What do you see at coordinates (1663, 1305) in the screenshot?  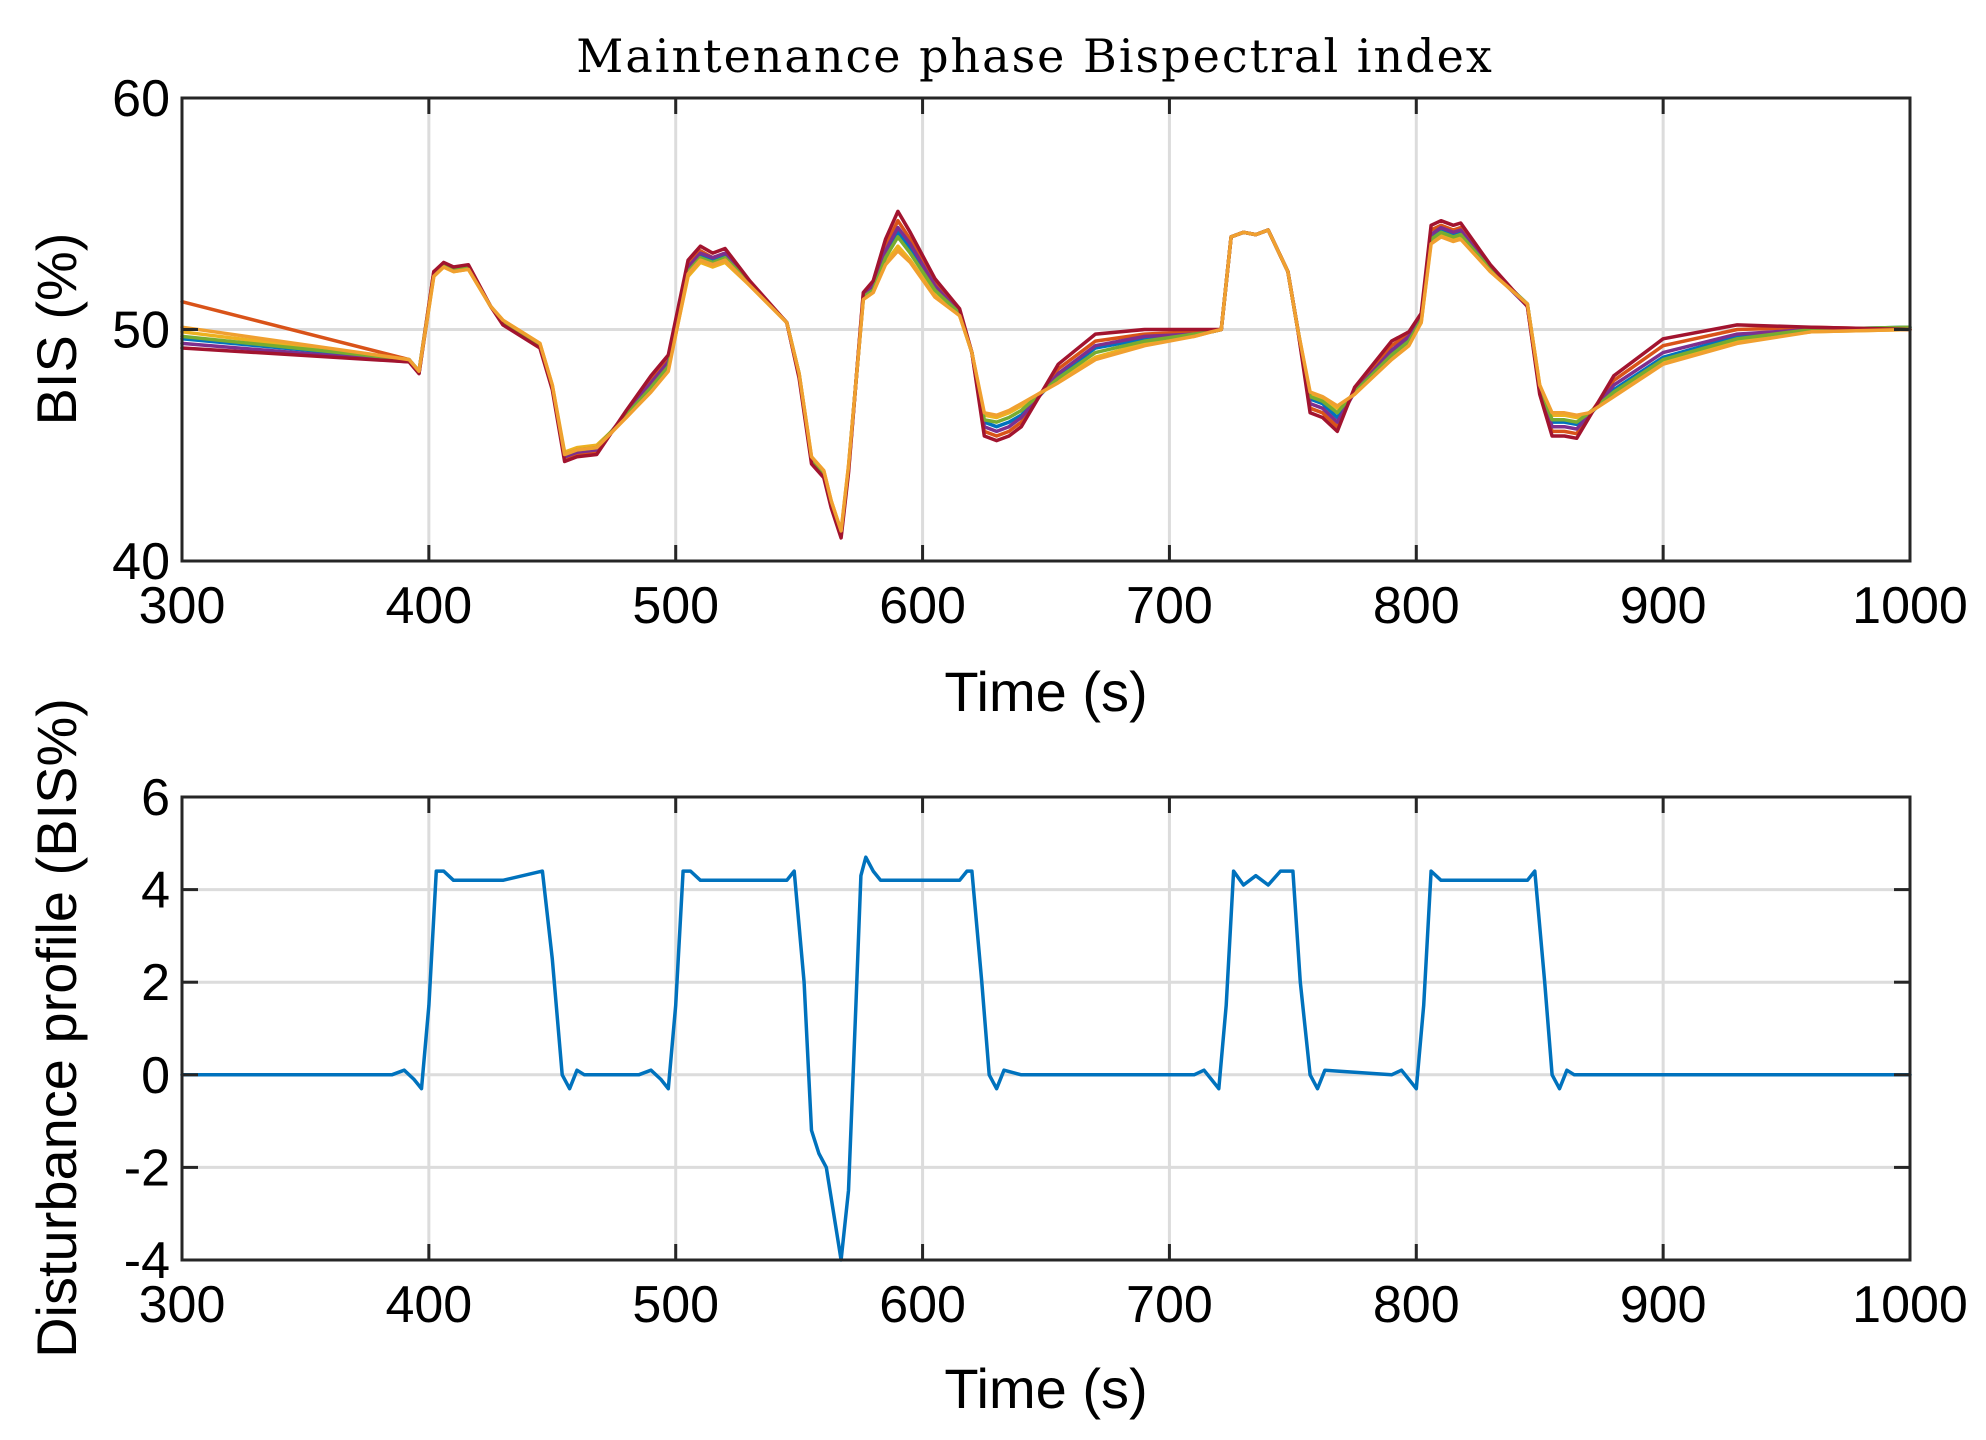 I see `disturbance-x-tick-label: 900` at bounding box center [1663, 1305].